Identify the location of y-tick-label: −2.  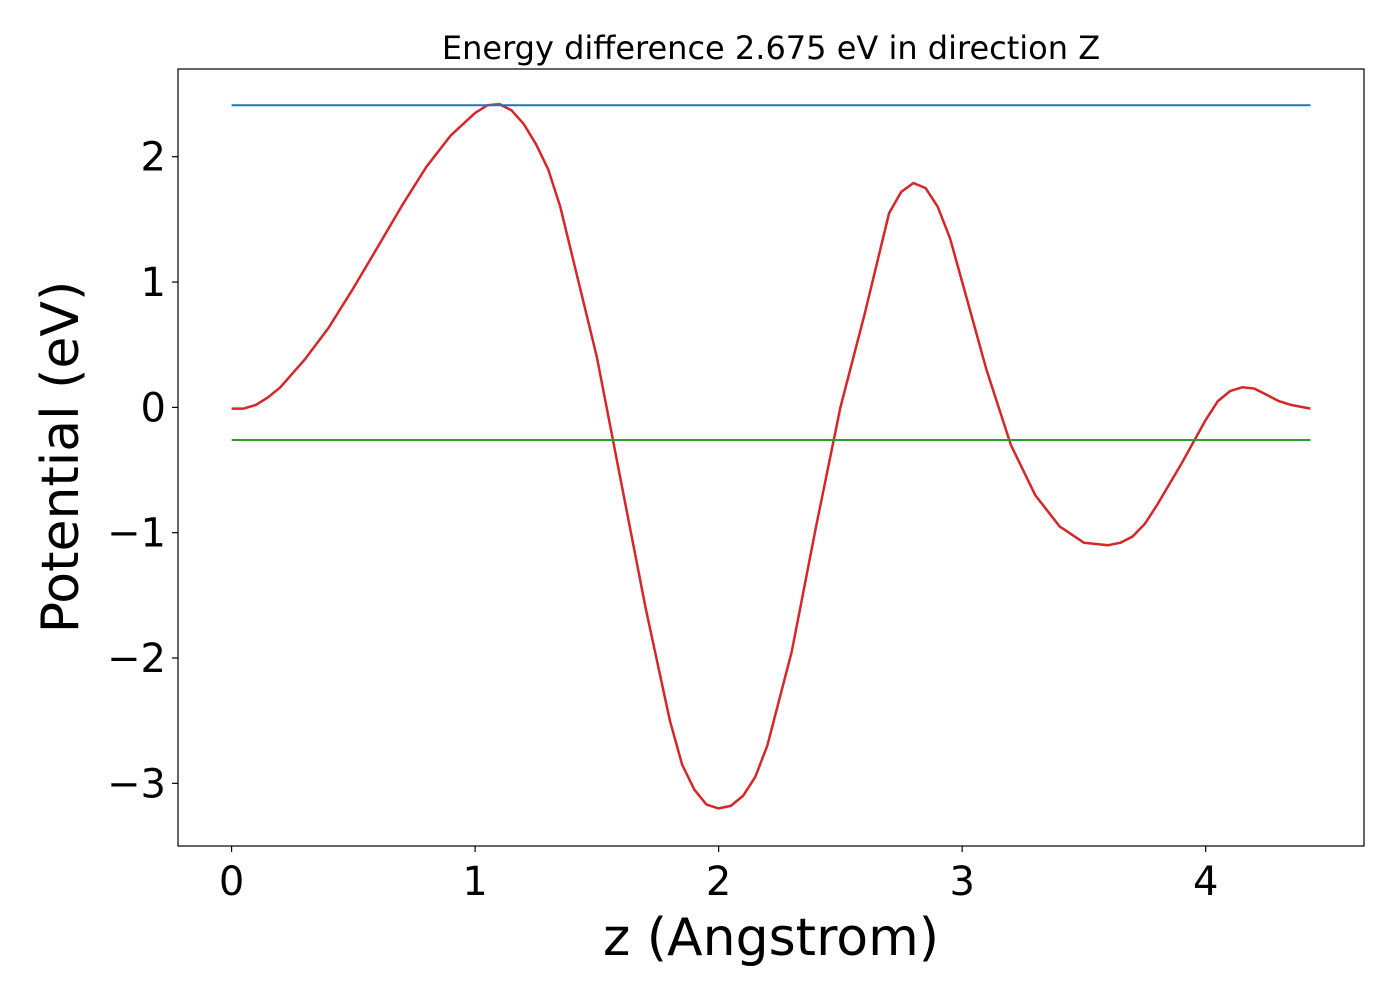
(136, 659).